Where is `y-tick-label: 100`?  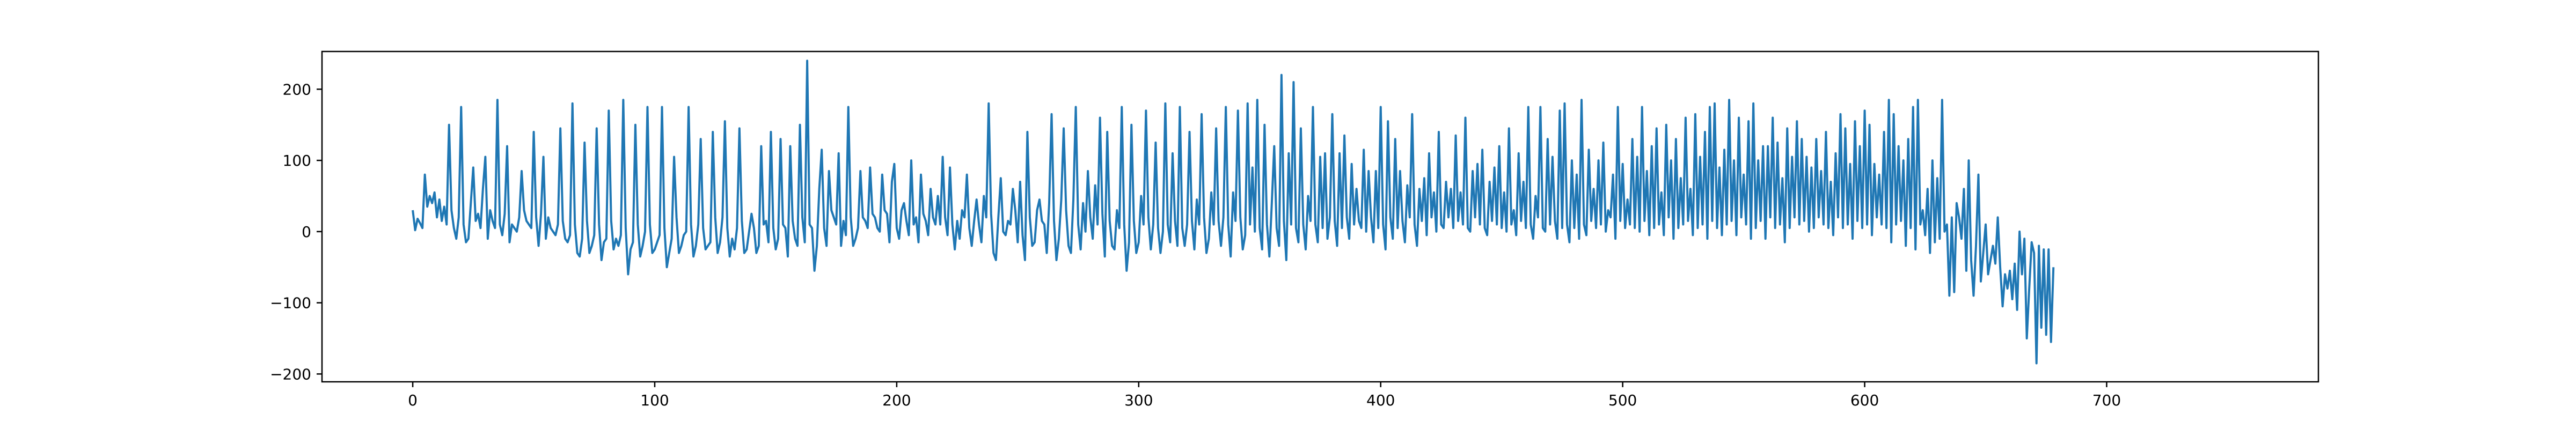 y-tick-label: 100 is located at coordinates (297, 160).